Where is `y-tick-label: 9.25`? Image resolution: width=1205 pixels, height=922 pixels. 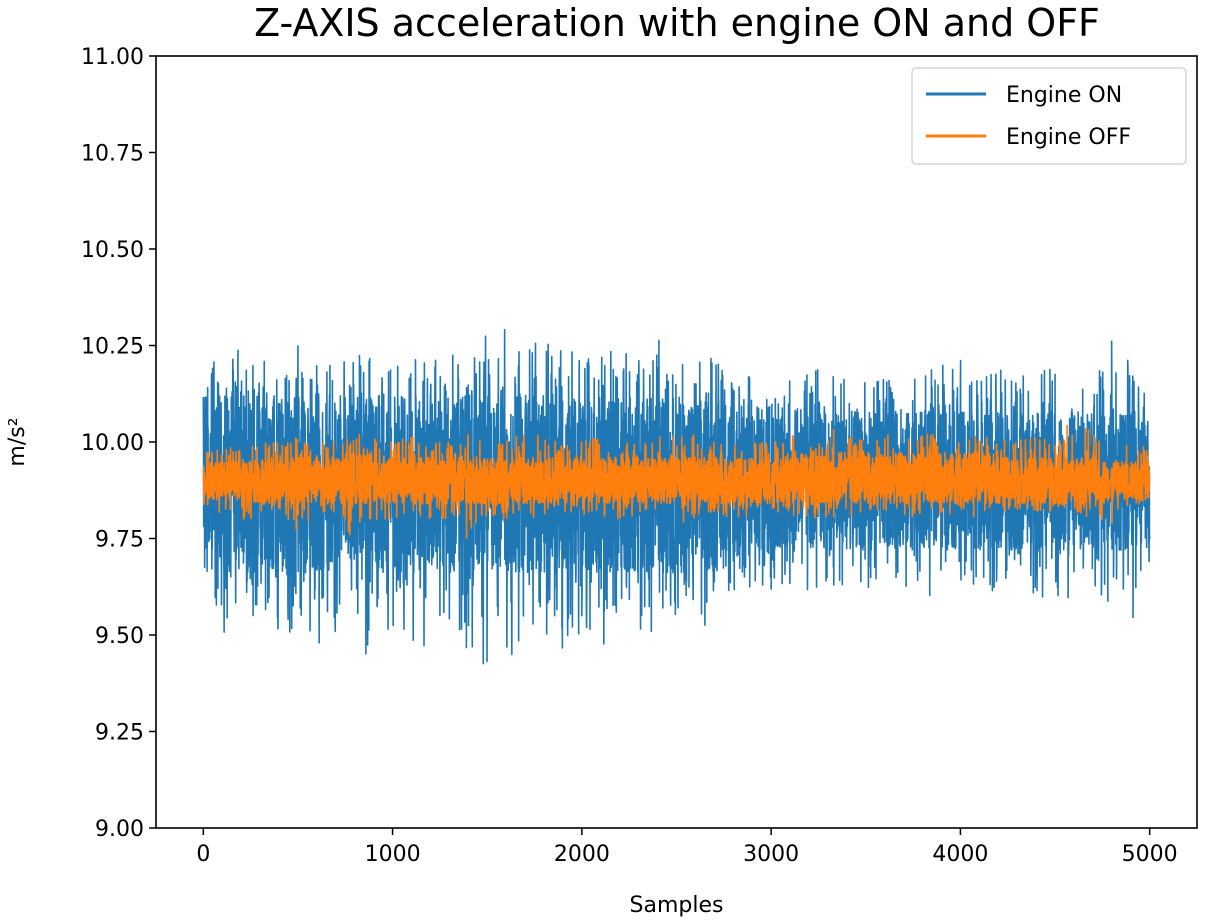 y-tick-label: 9.25 is located at coordinates (119, 733).